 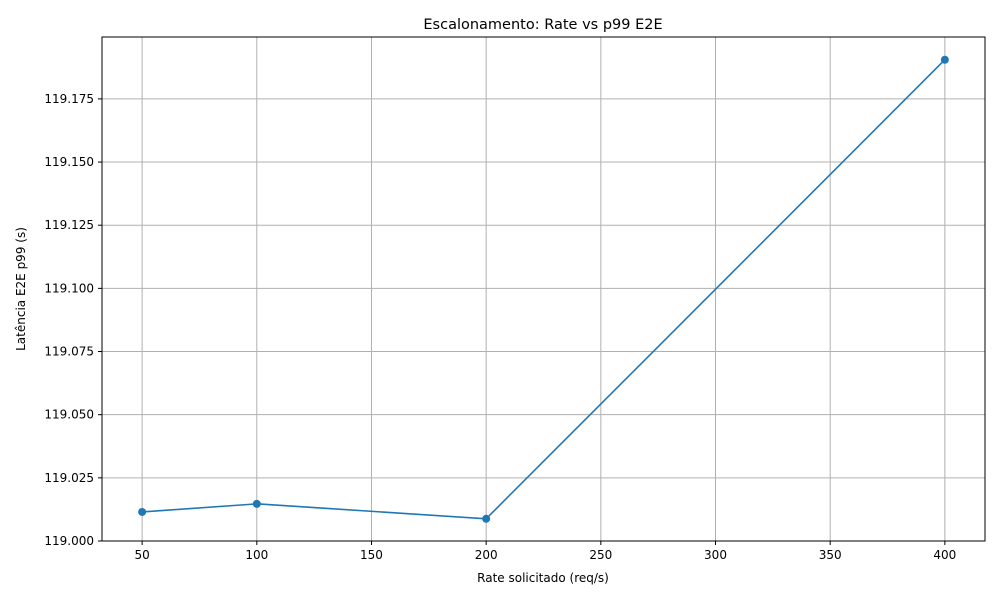 What do you see at coordinates (69, 478) in the screenshot?
I see `y-tick-label: 119.025` at bounding box center [69, 478].